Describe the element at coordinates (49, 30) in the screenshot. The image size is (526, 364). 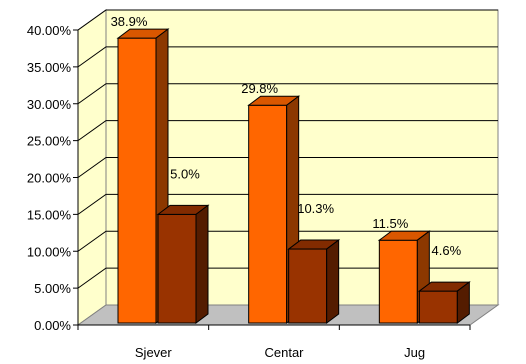
I see `y-tick-label: 40.00%` at that location.